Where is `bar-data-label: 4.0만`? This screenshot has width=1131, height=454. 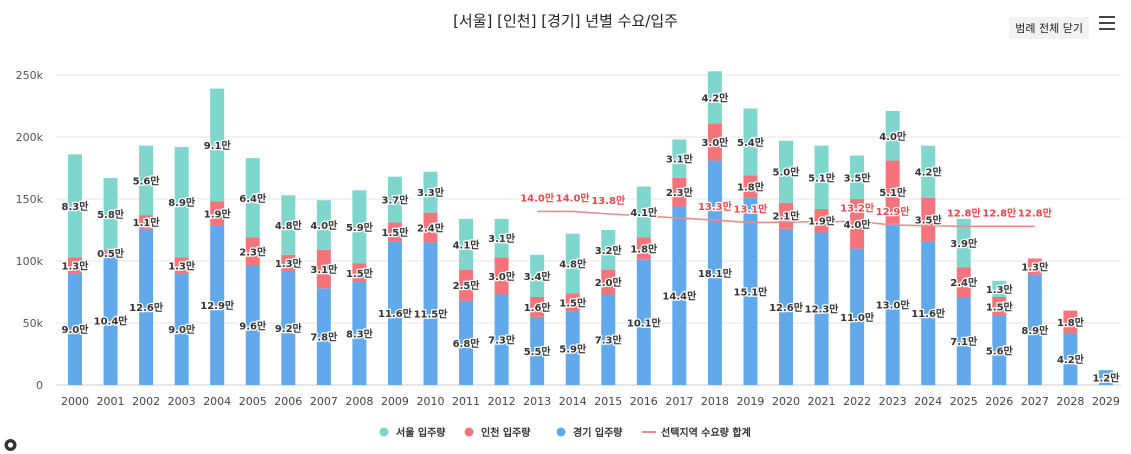 bar-data-label: 4.0만 is located at coordinates (893, 136).